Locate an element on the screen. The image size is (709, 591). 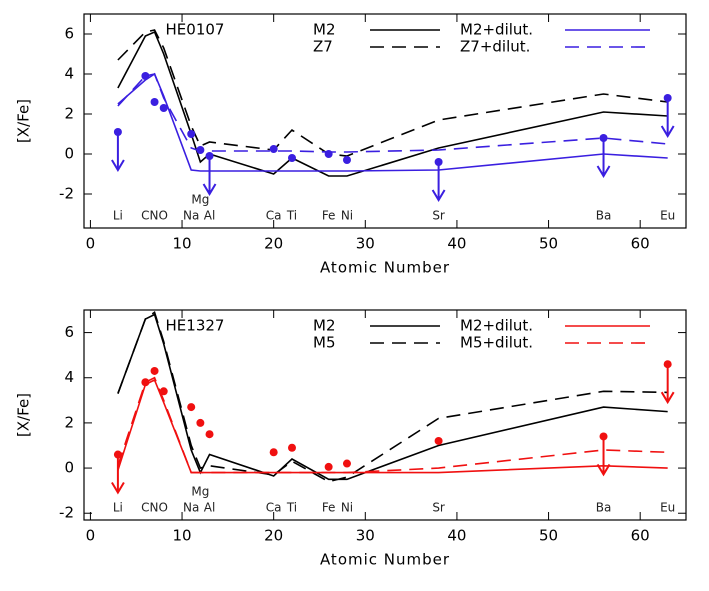
legend-label: M5+dilut. is located at coordinates (496, 343).